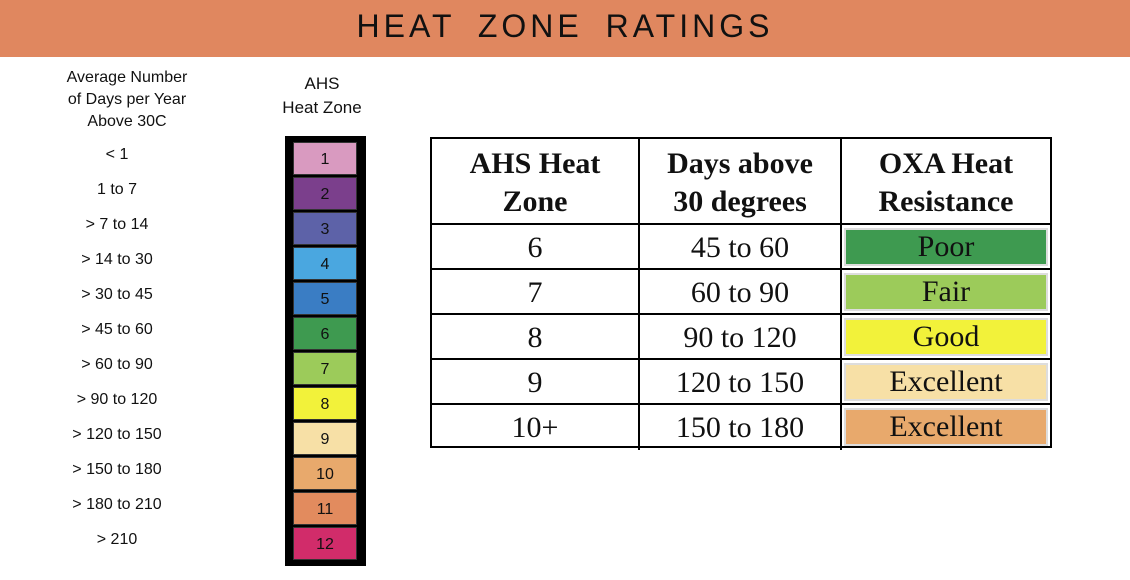 The image size is (1130, 580). I want to click on days-range: > 180 to 210, so click(117, 504).